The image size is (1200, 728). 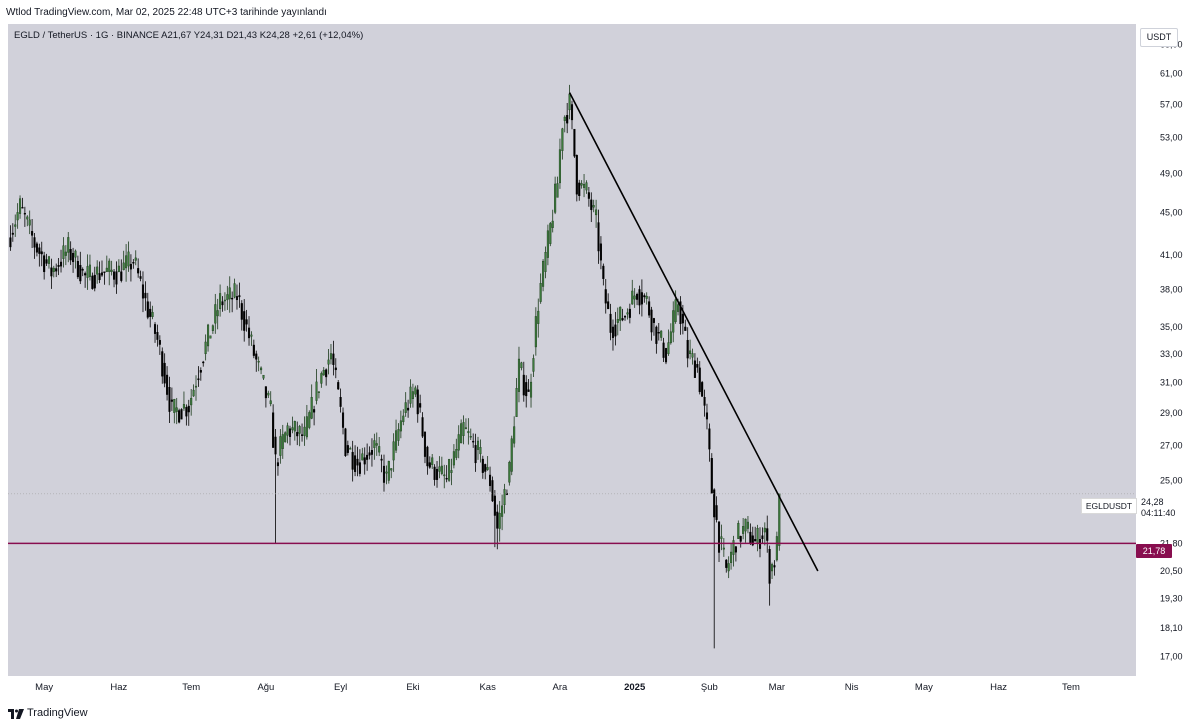 I want to click on time-tick-label: May, so click(x=44, y=687).